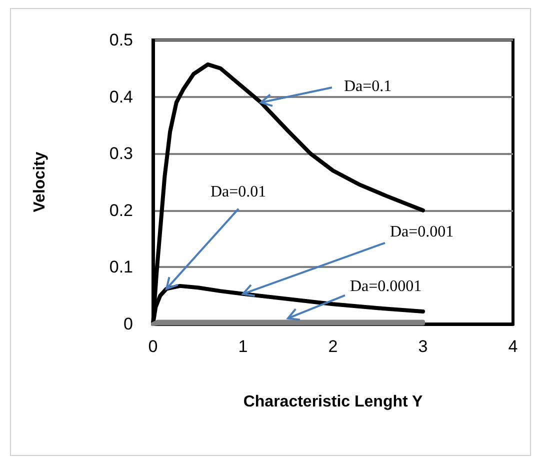  I want to click on x-tick-label: 2, so click(333, 346).